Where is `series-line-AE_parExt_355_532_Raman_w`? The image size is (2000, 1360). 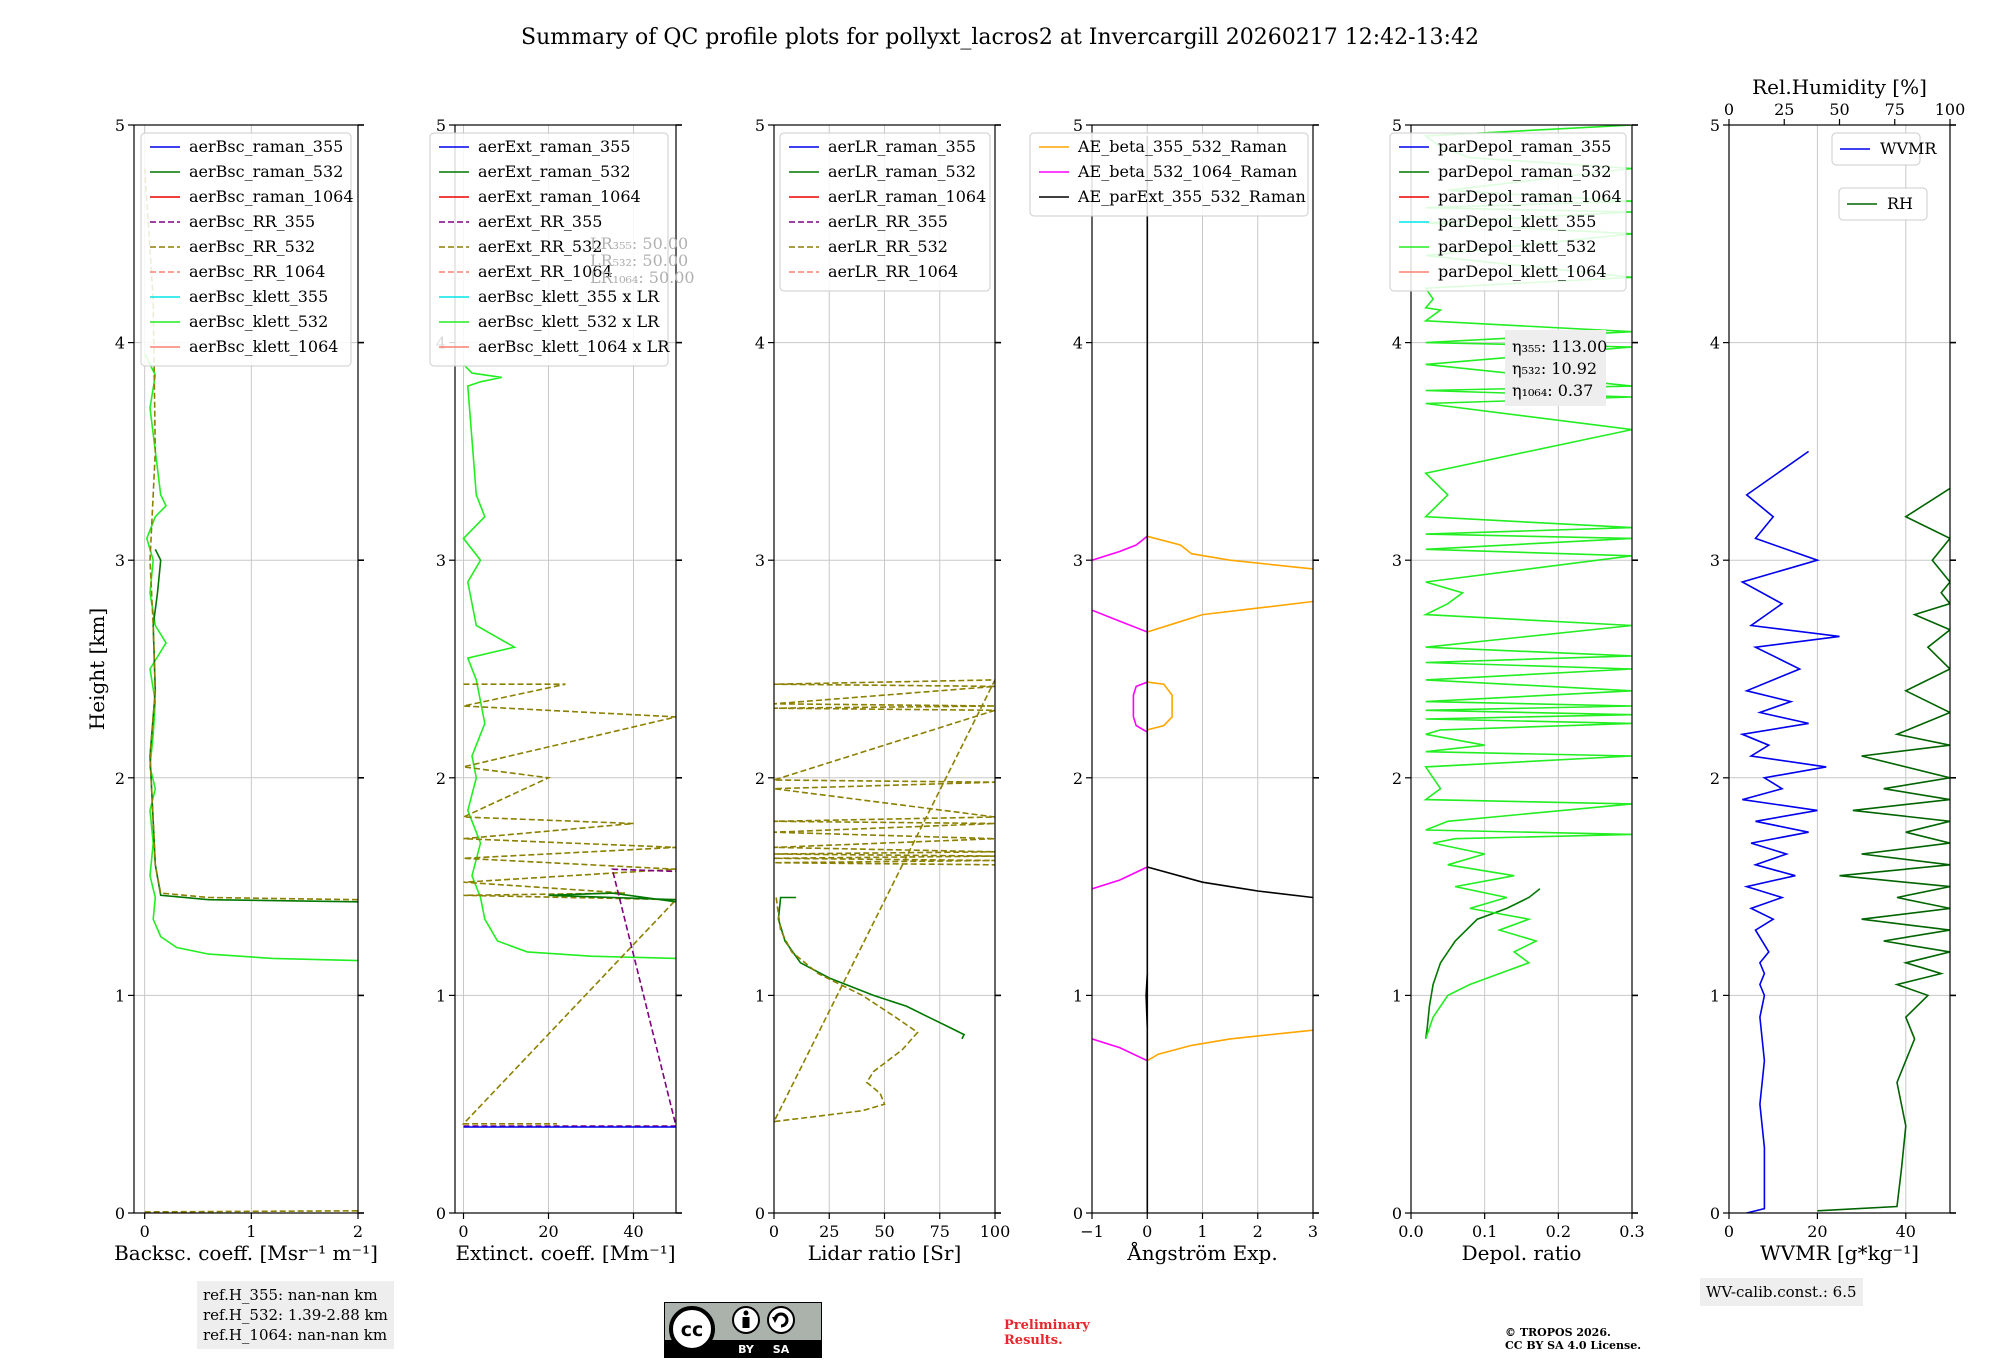
series-line-AE_parExt_355_532_Raman_w is located at coordinates (1147, 1001).